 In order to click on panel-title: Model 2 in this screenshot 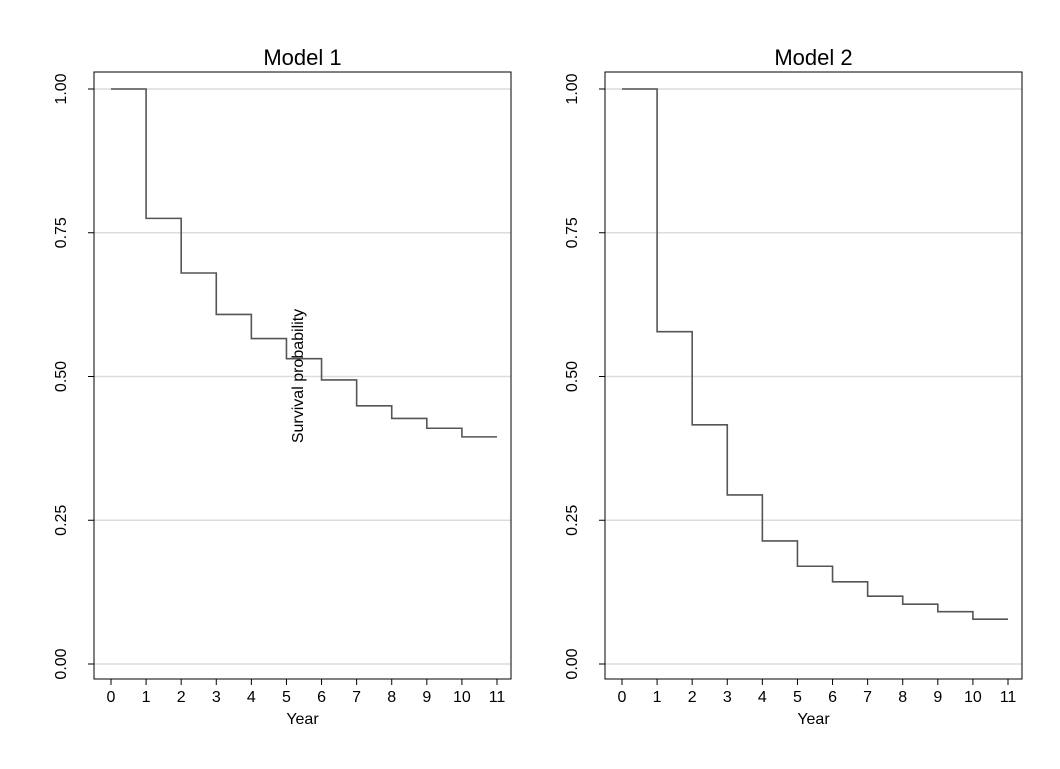, I will do `click(813, 57)`.